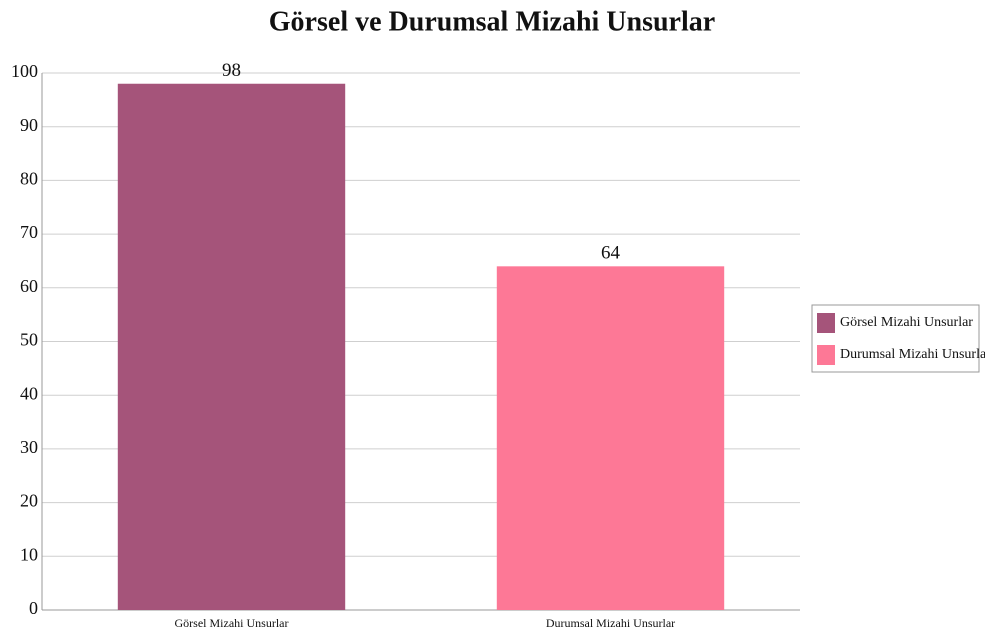  Describe the element at coordinates (29, 286) in the screenshot. I see `y-tick-label: 60` at that location.